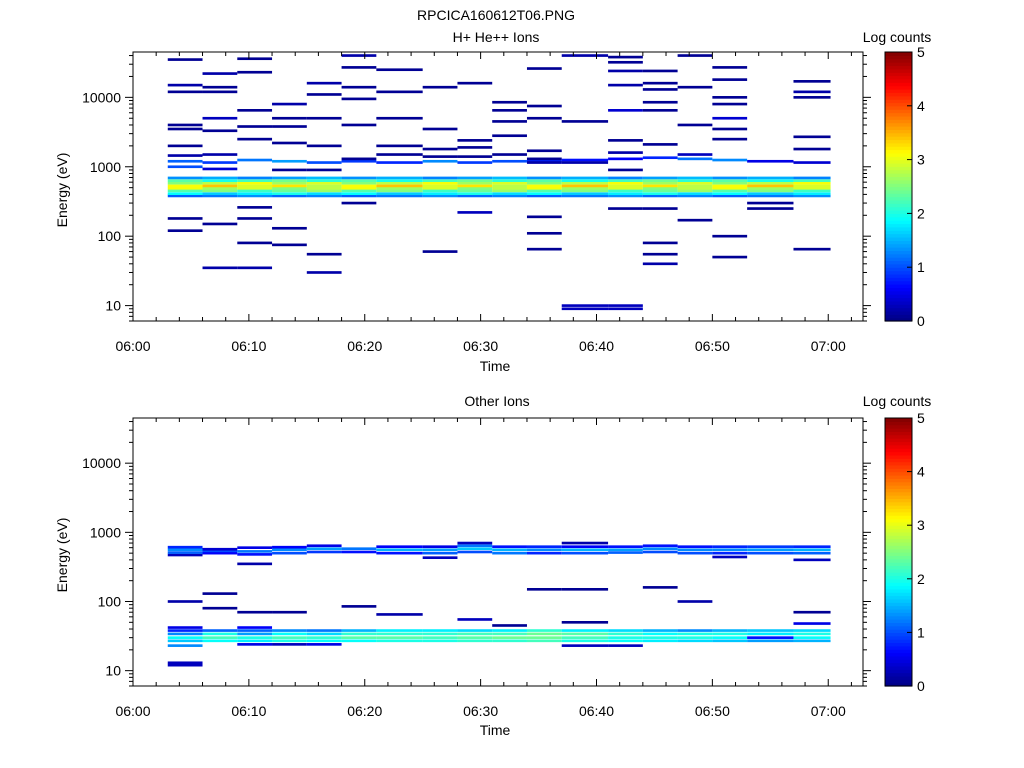 Image resolution: width=1024 pixels, height=768 pixels. What do you see at coordinates (921, 106) in the screenshot?
I see `colorbar-tick-label: 4` at bounding box center [921, 106].